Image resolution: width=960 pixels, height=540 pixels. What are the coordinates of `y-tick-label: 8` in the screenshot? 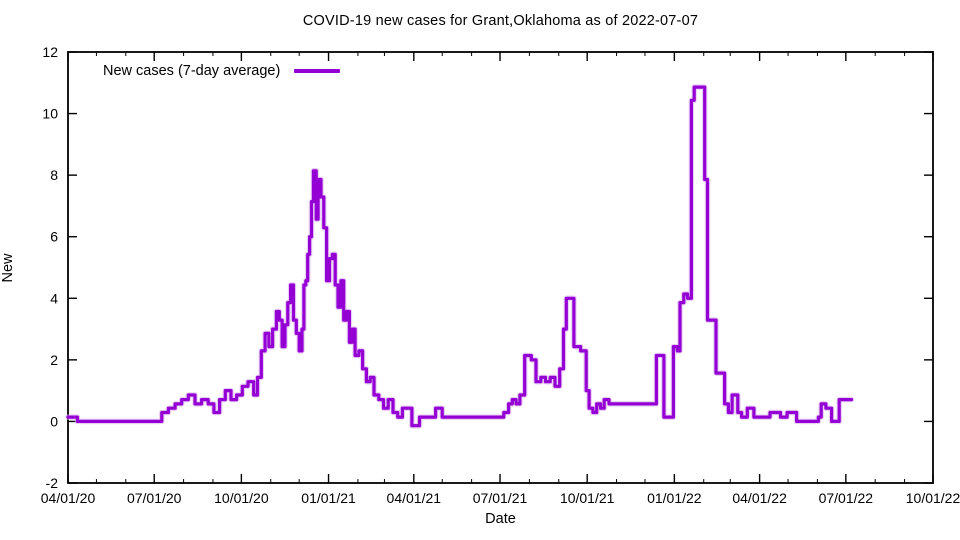 It's located at (54, 175).